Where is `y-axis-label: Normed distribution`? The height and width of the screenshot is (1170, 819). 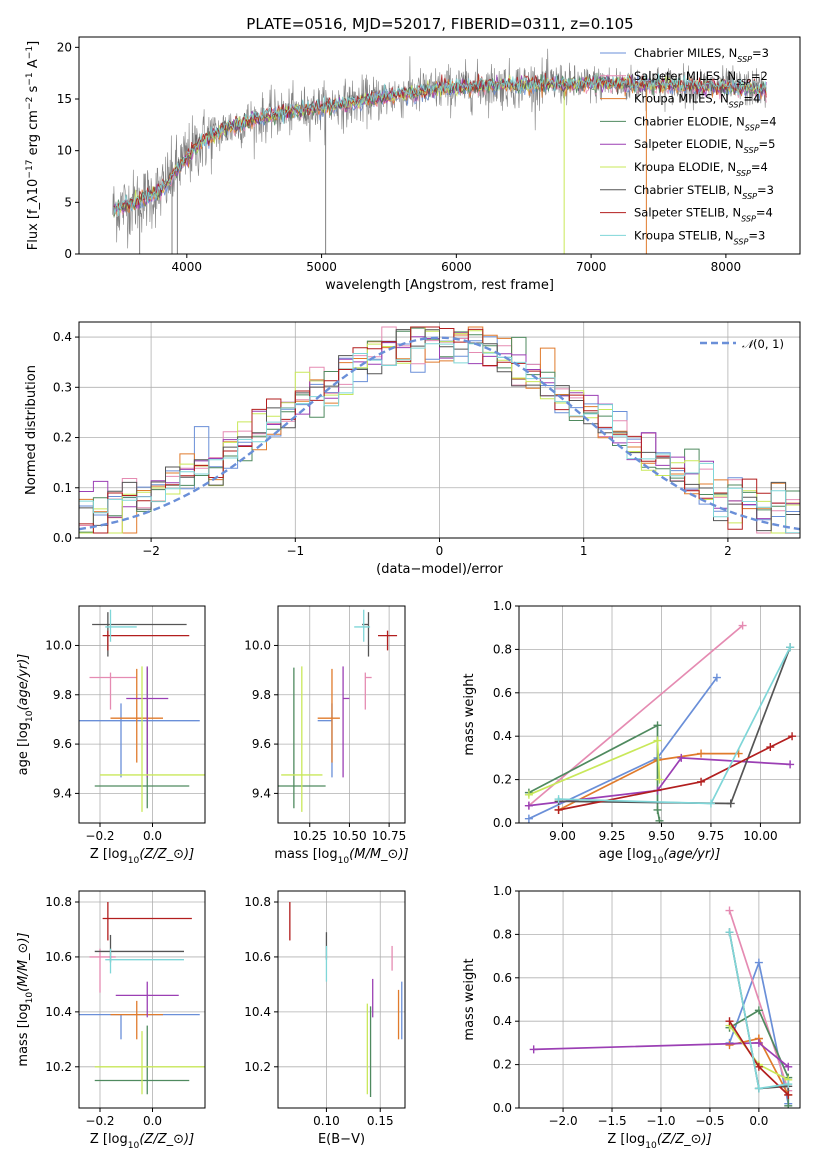 y-axis-label: Normed distribution is located at coordinates (31, 430).